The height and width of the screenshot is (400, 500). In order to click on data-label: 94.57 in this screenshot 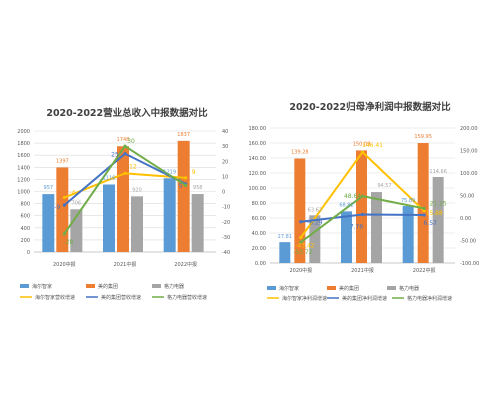, I will do `click(384, 186)`.